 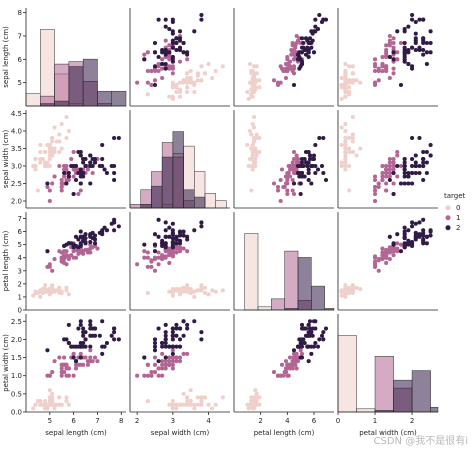 What do you see at coordinates (284, 433) in the screenshot?
I see `x-axis-label: petal length (cm)` at bounding box center [284, 433].